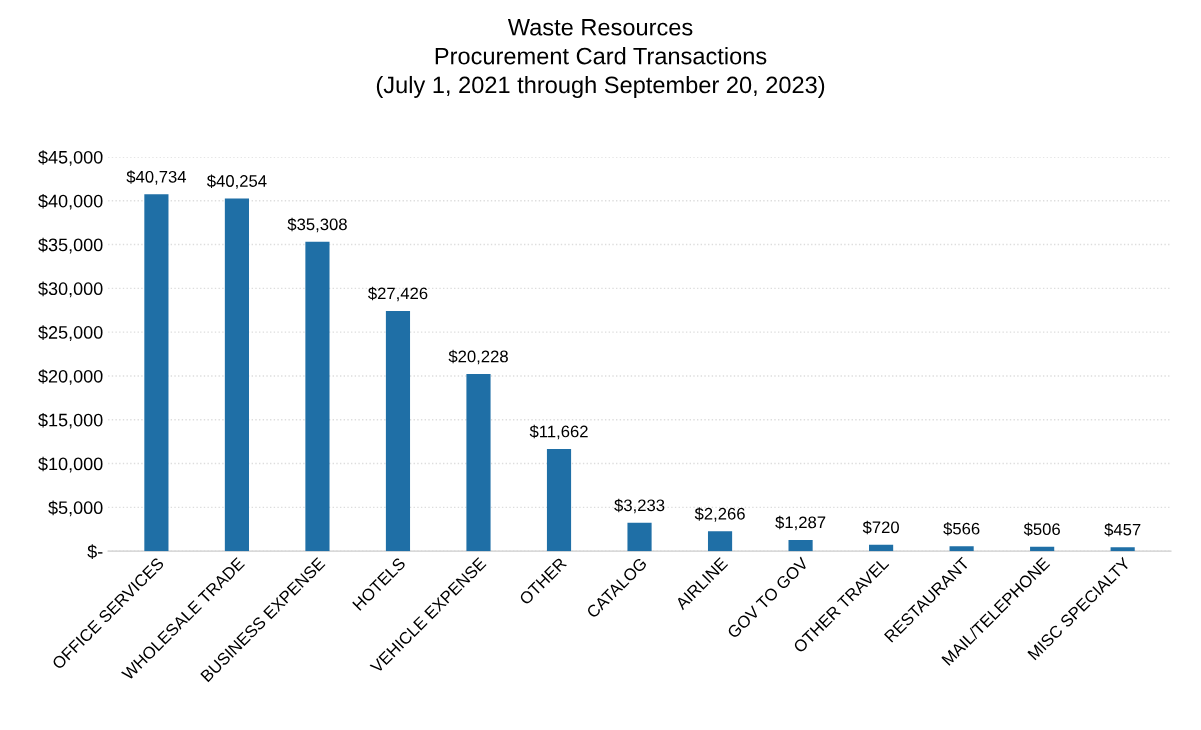 The image size is (1201, 730). I want to click on chart-title: Waste Resources Procurement Card Transactions (July 1, 2021 through September 20, 2023), so click(600, 58).